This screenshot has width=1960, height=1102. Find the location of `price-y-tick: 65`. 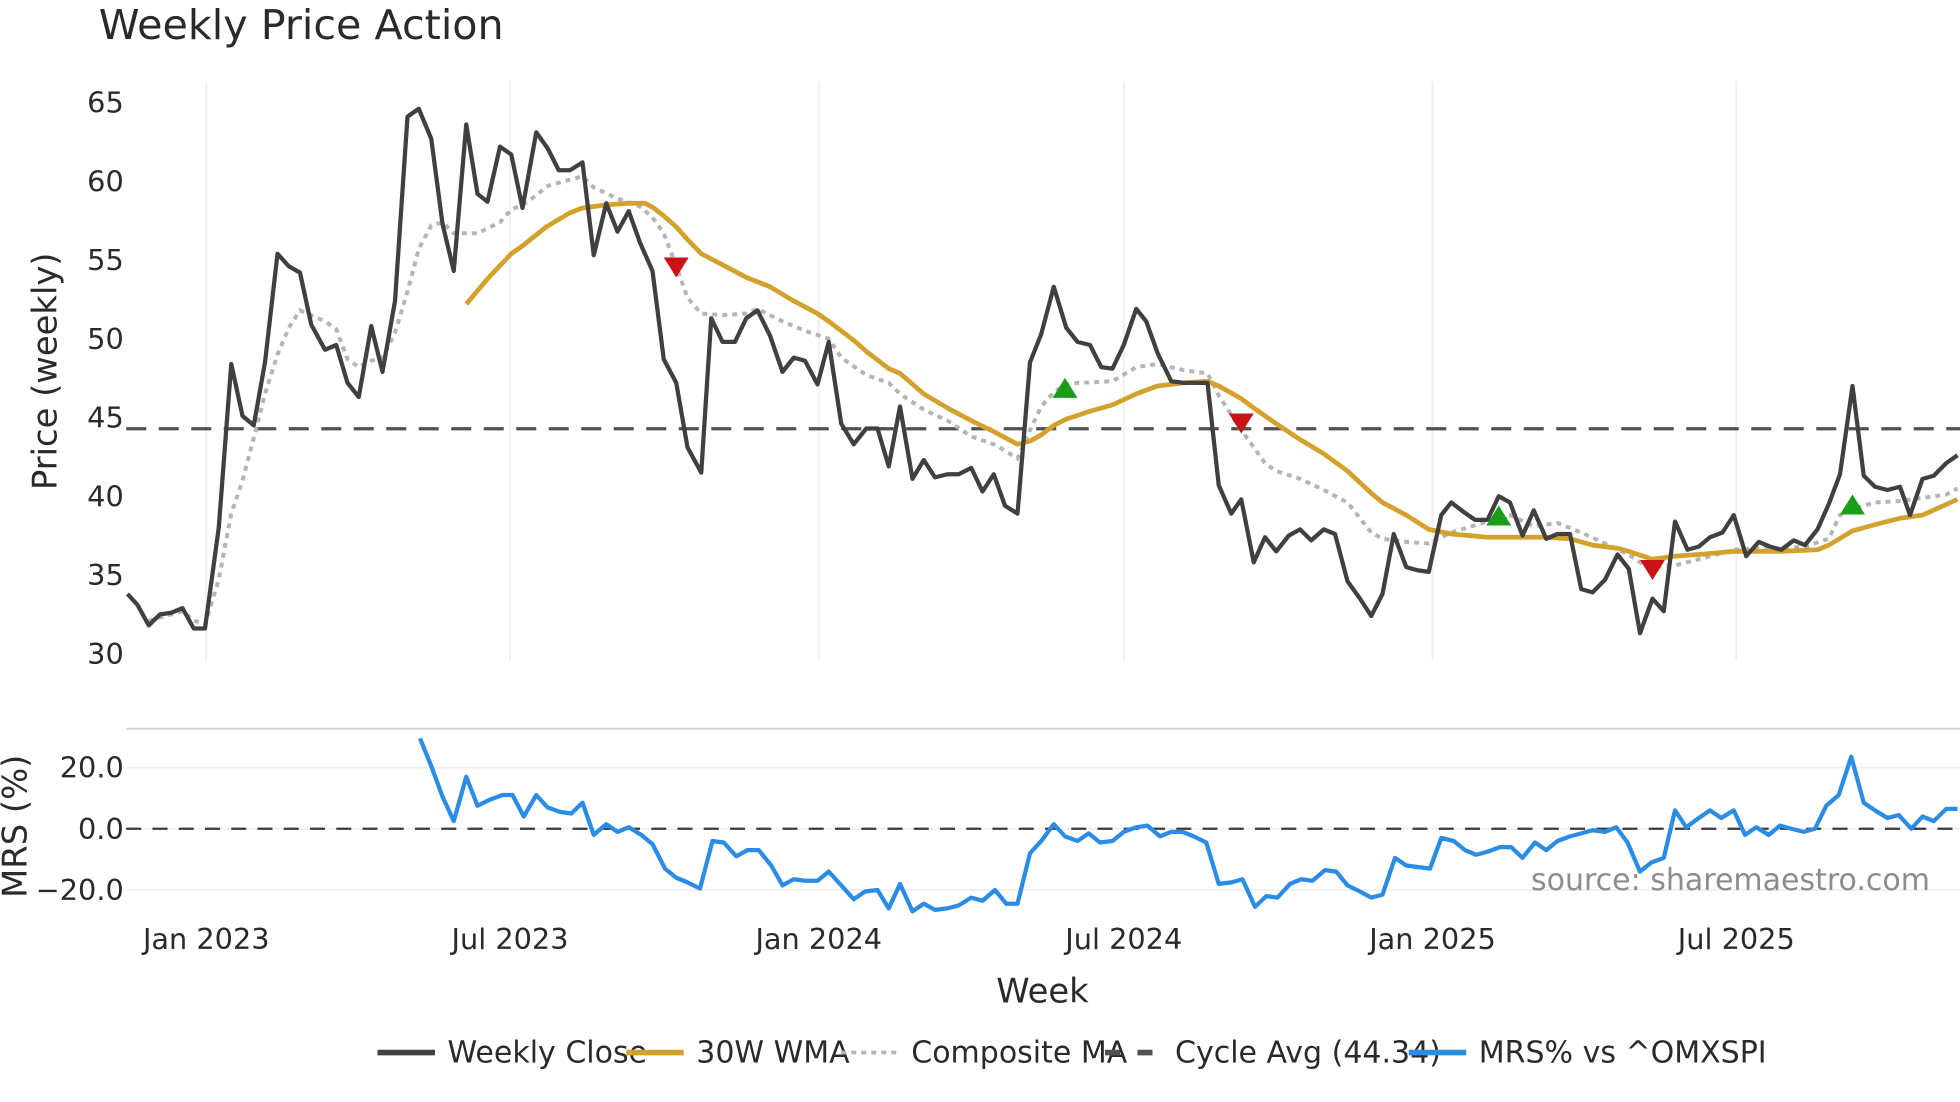

price-y-tick: 65 is located at coordinates (105, 103).